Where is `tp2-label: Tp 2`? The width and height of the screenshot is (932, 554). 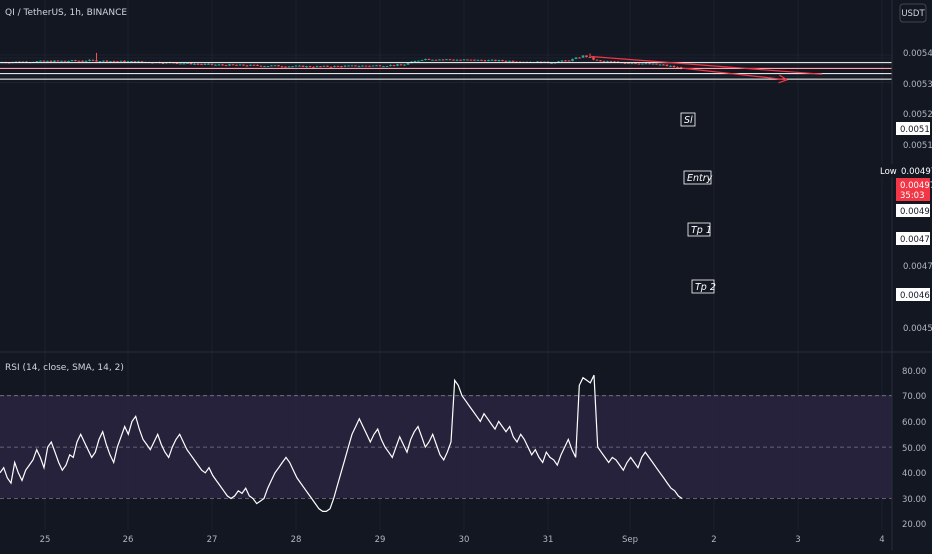 tp2-label: Tp 2 is located at coordinates (703, 286).